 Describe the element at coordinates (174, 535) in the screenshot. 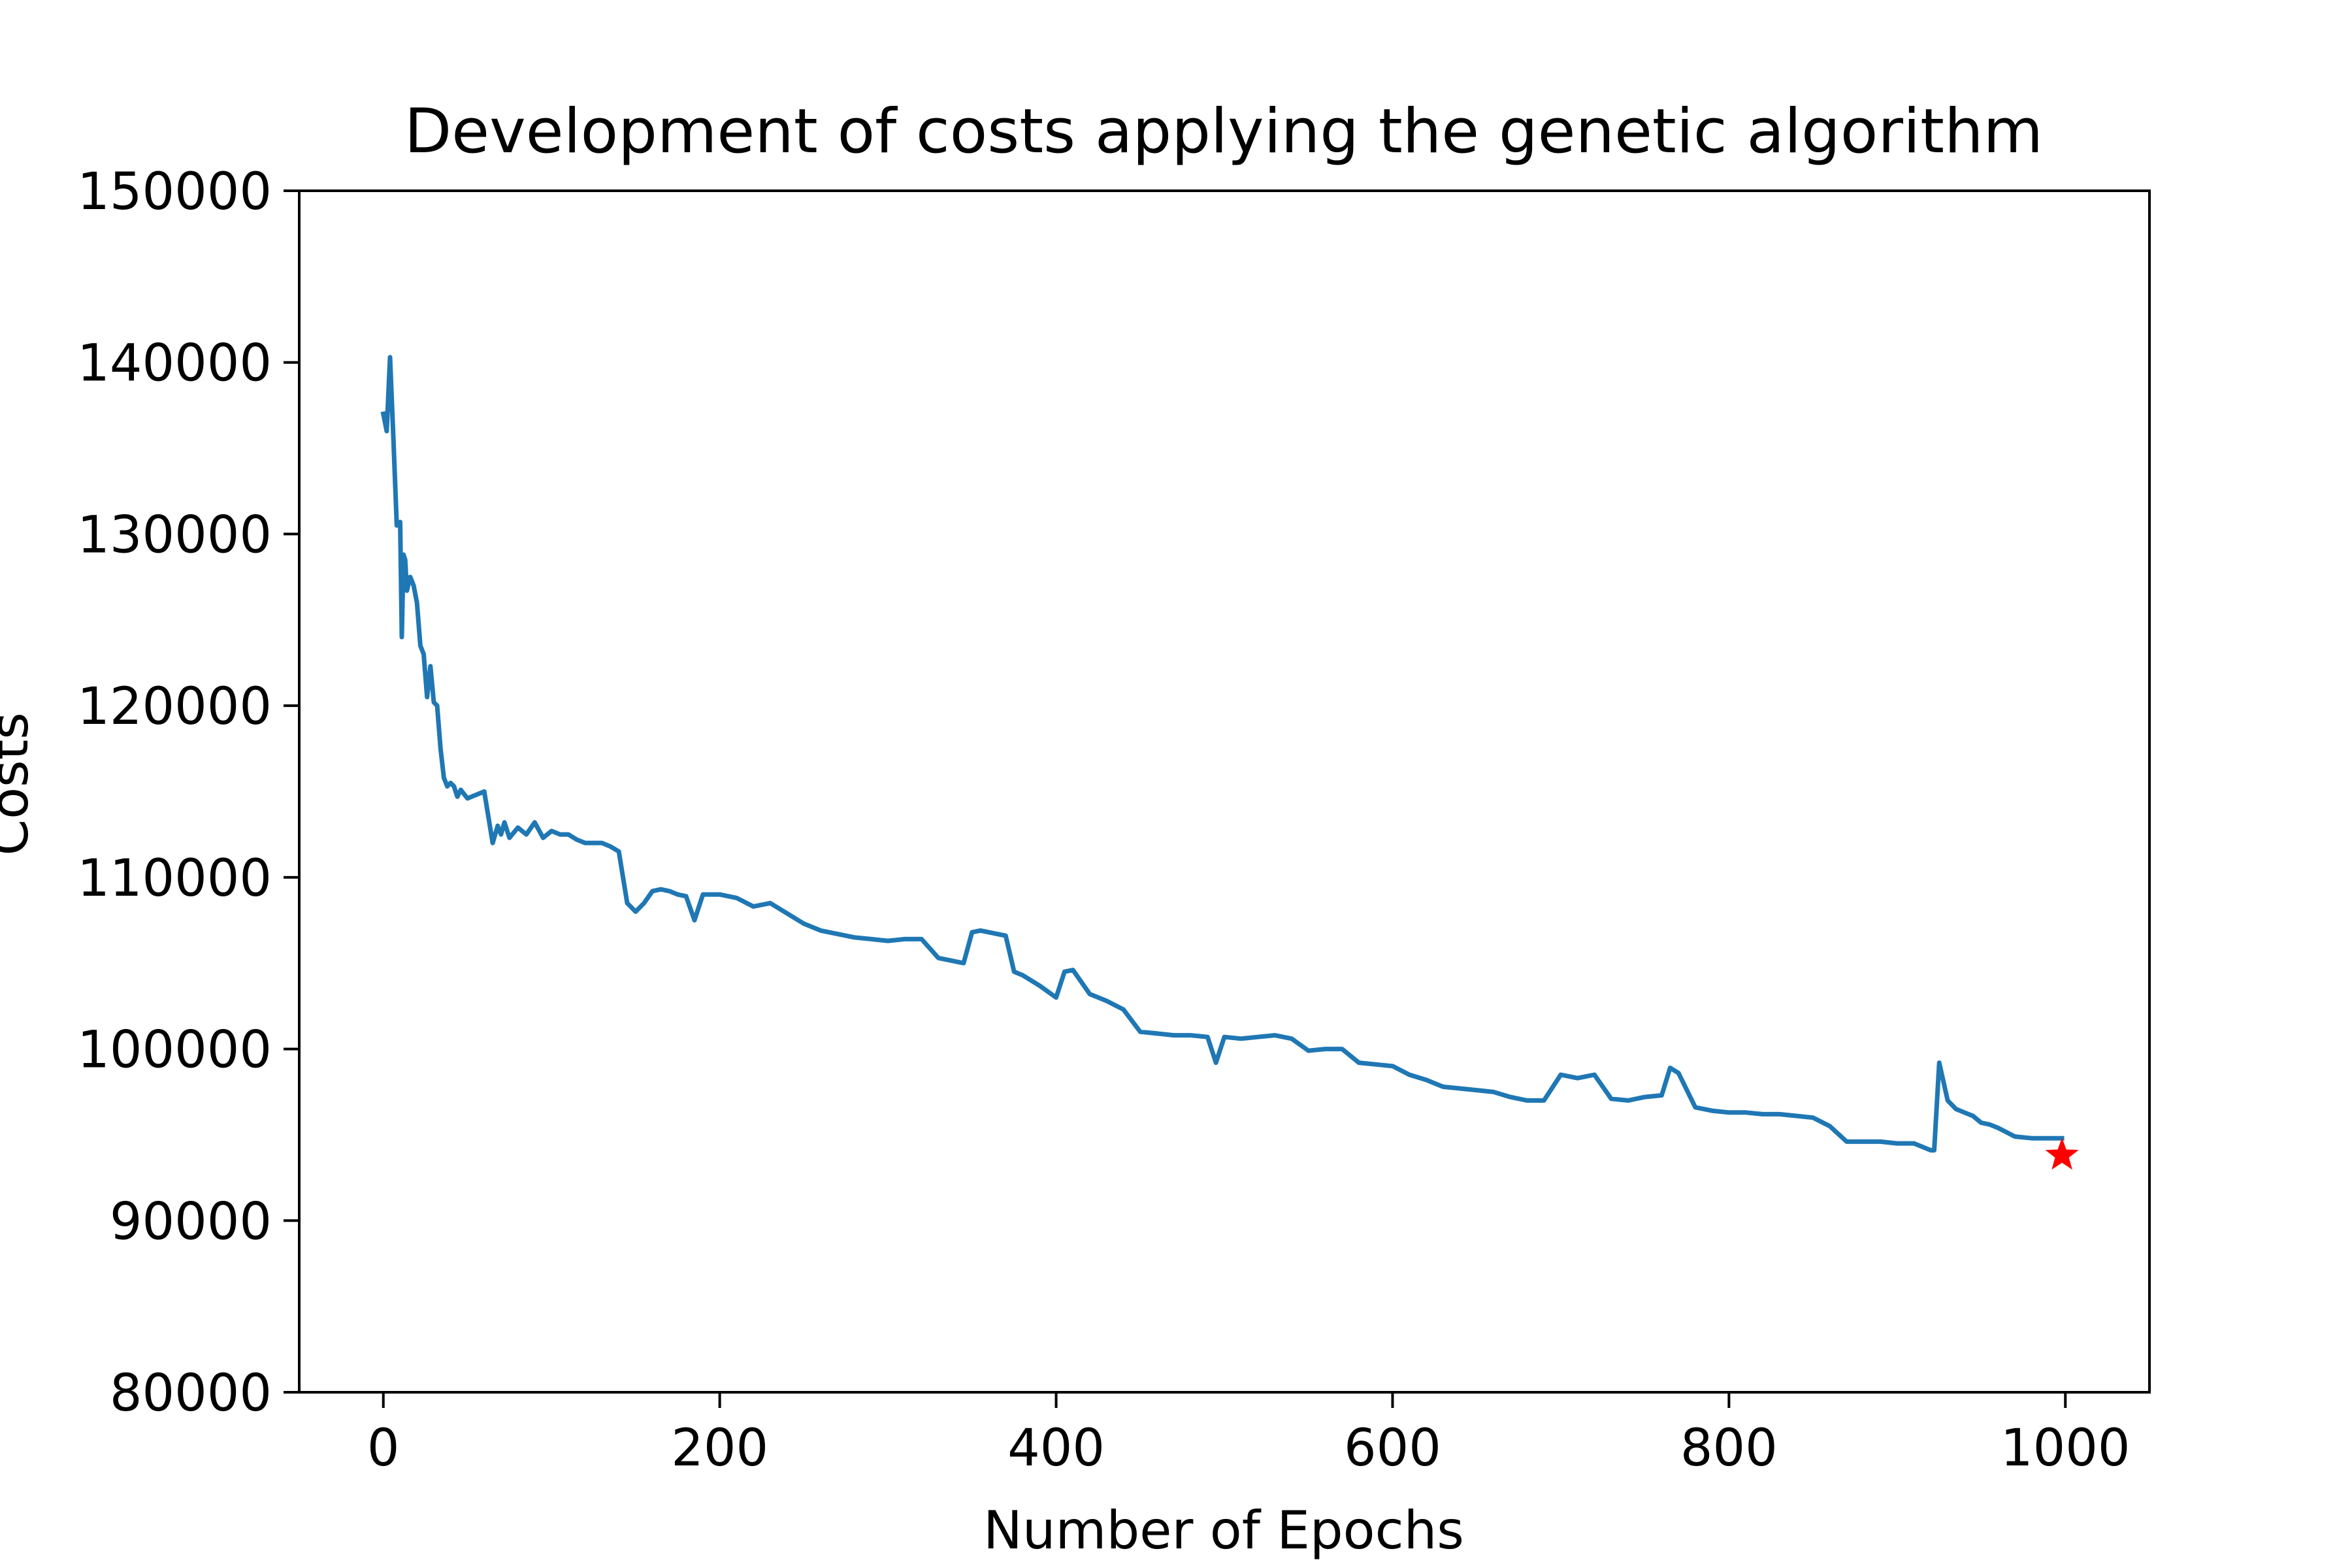

I see `y-tick-label: 130000` at that location.